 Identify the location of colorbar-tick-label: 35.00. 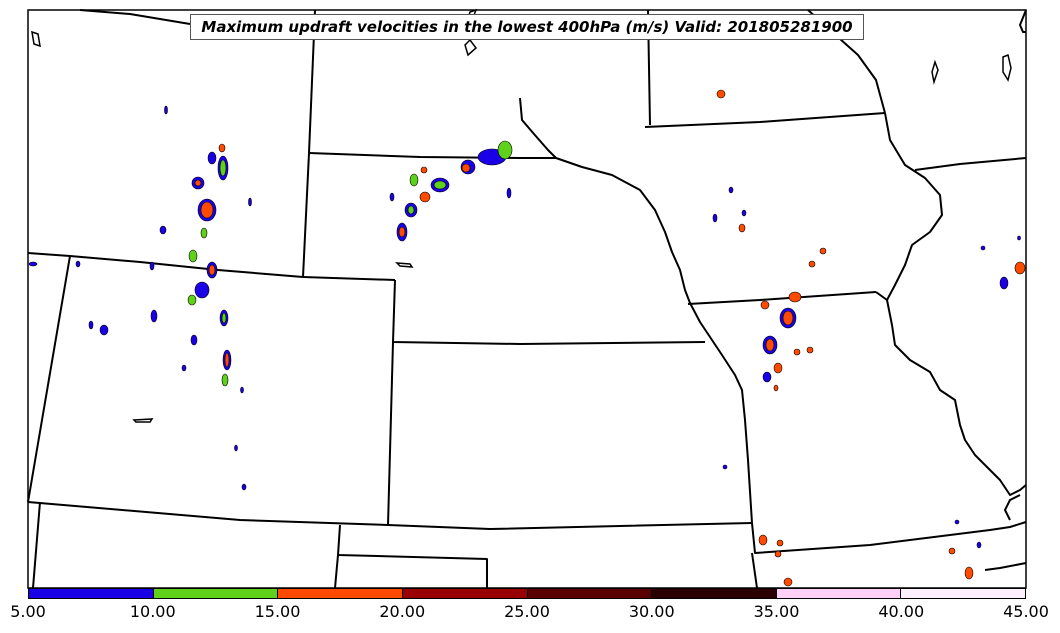
(776, 611).